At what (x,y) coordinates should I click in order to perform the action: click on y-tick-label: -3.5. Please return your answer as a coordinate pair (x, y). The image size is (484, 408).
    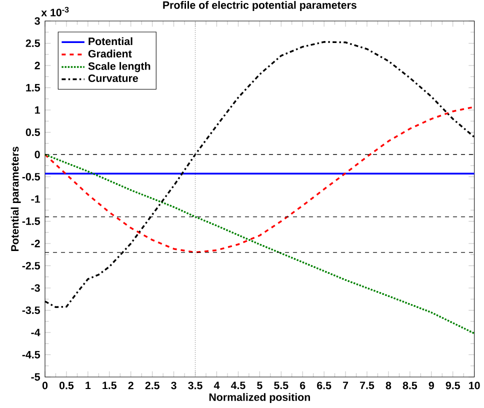
    Looking at the image, I should click on (31, 310).